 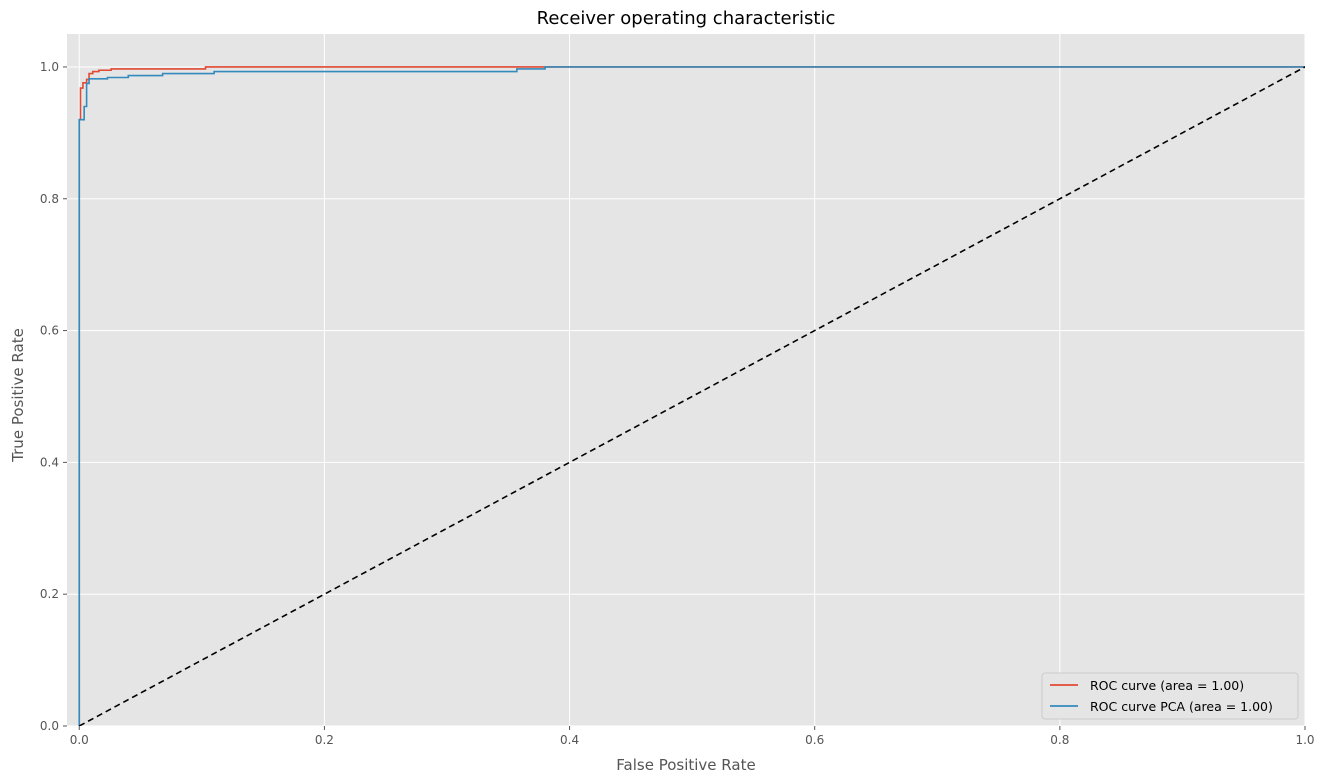 I want to click on y-tick-label: 0.0, so click(x=49, y=726).